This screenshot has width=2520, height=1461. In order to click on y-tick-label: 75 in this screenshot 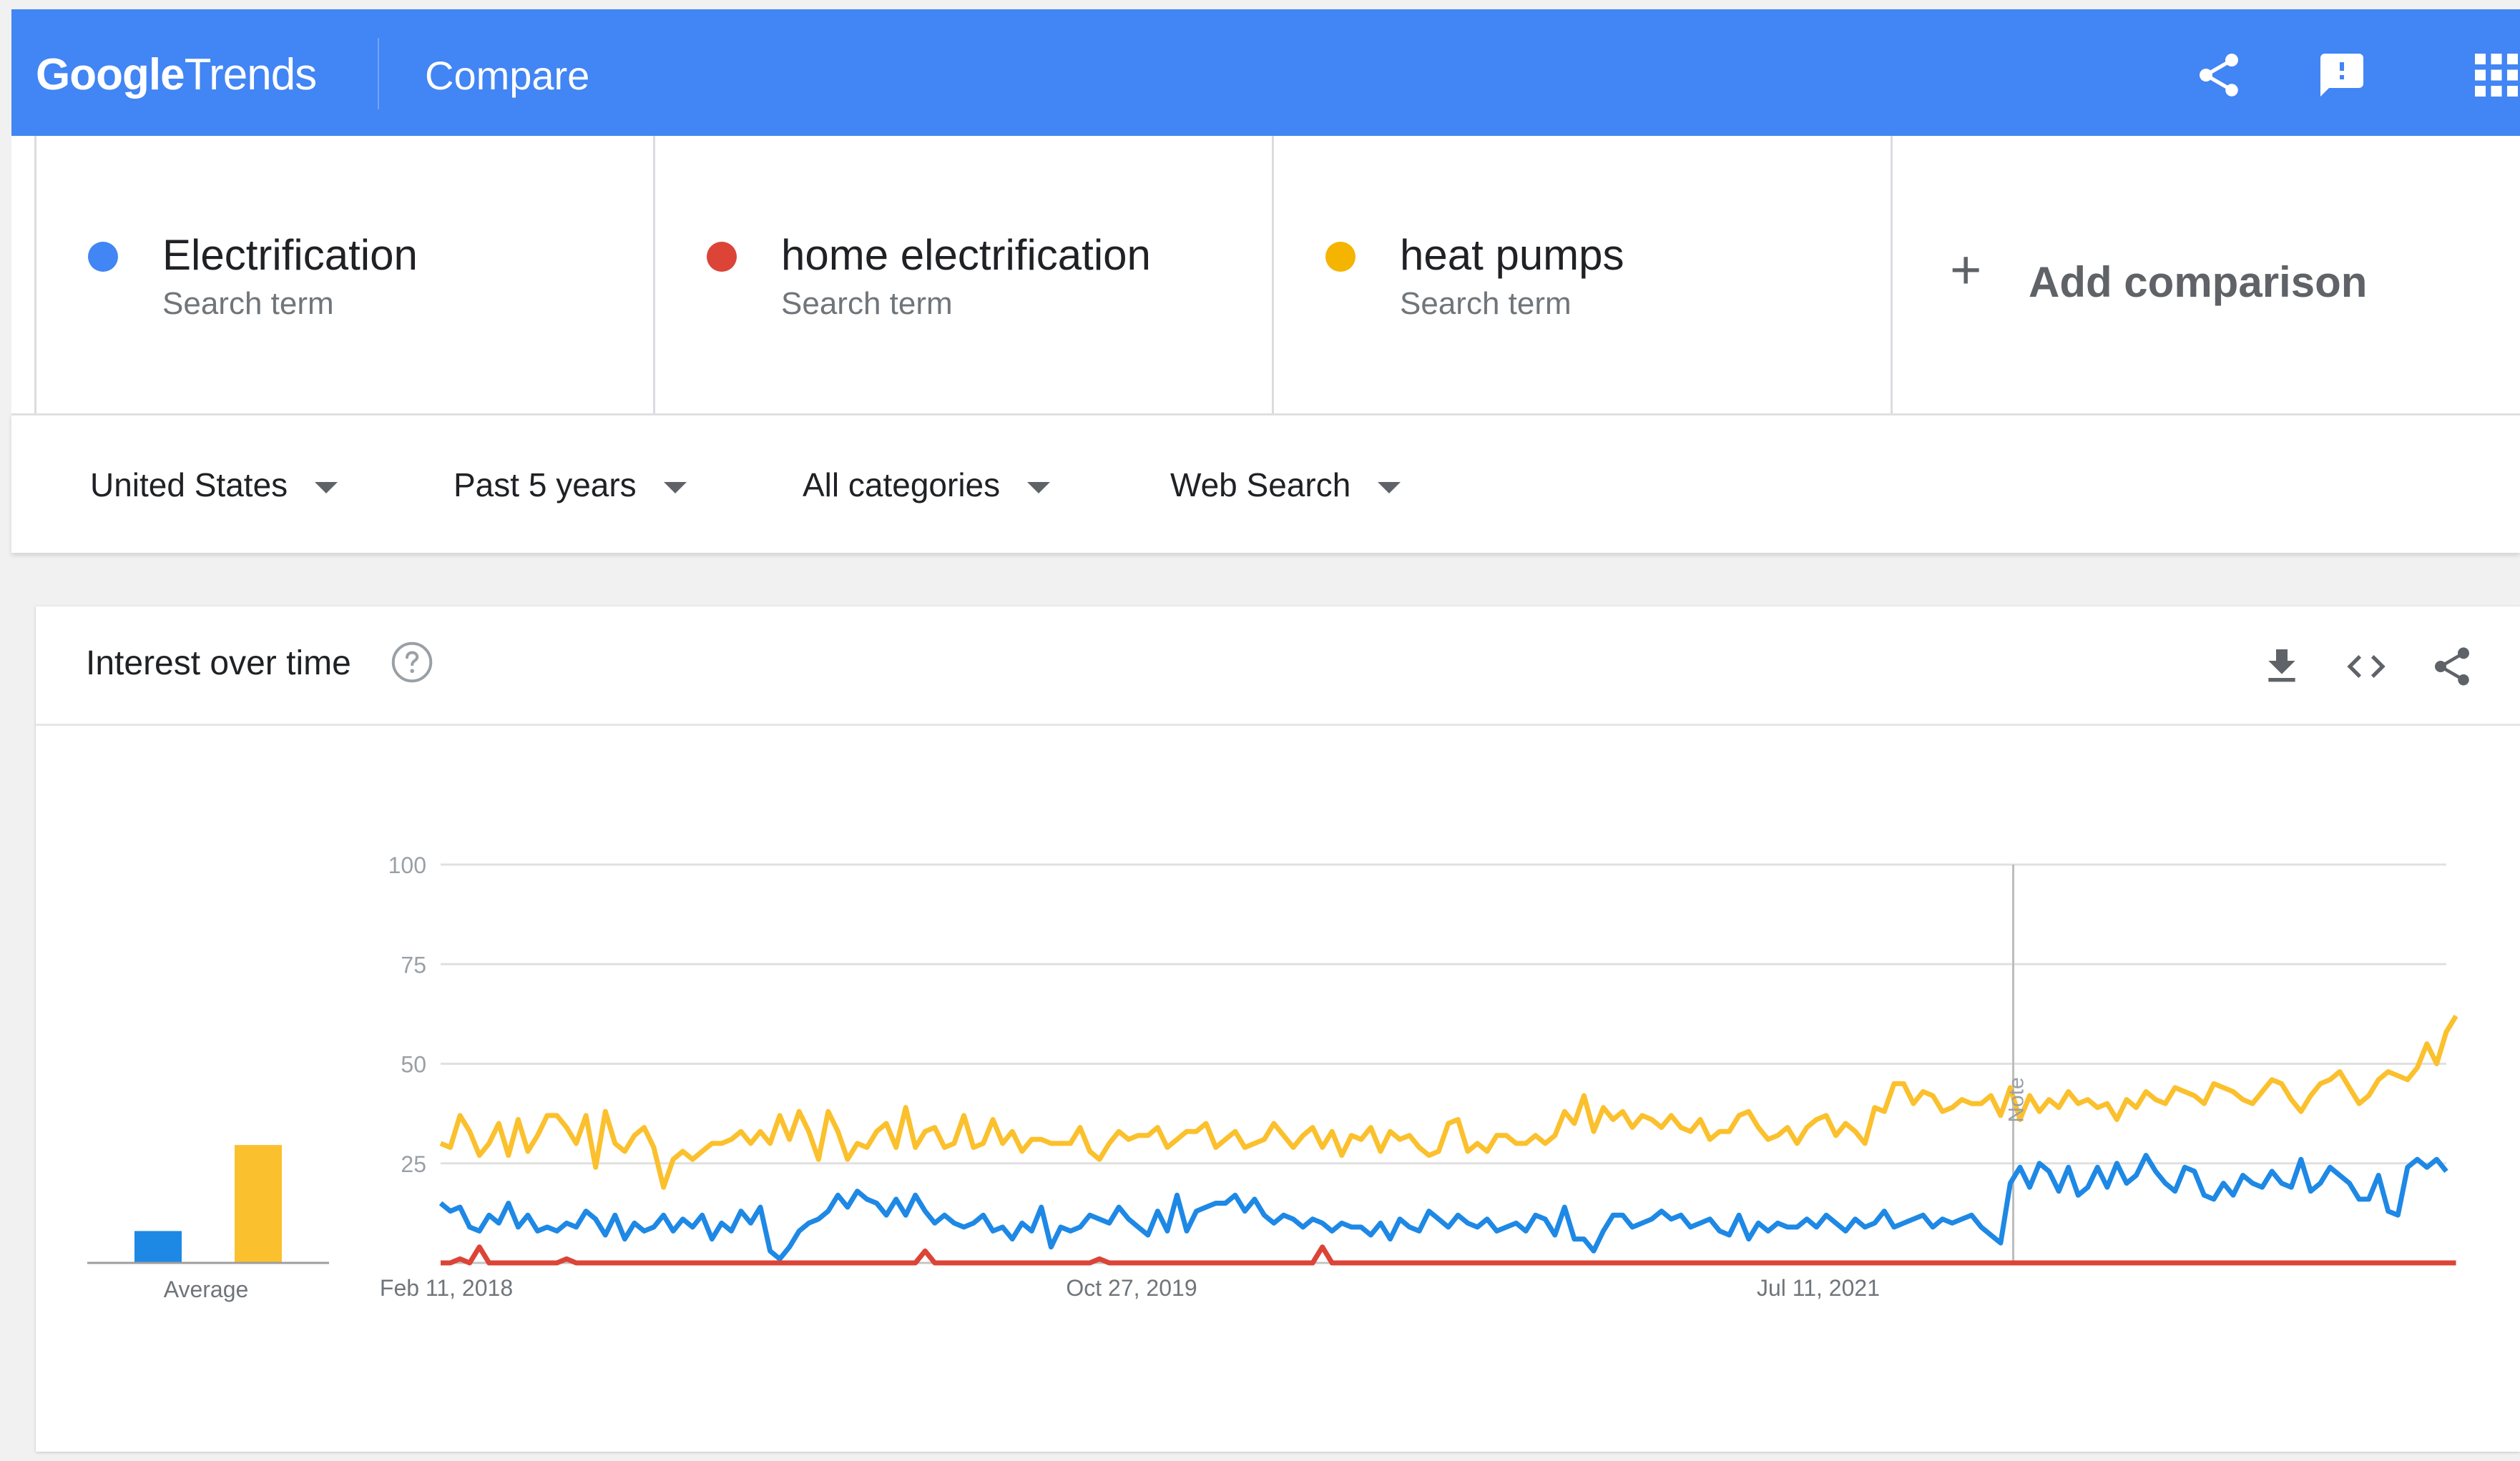, I will do `click(413, 965)`.